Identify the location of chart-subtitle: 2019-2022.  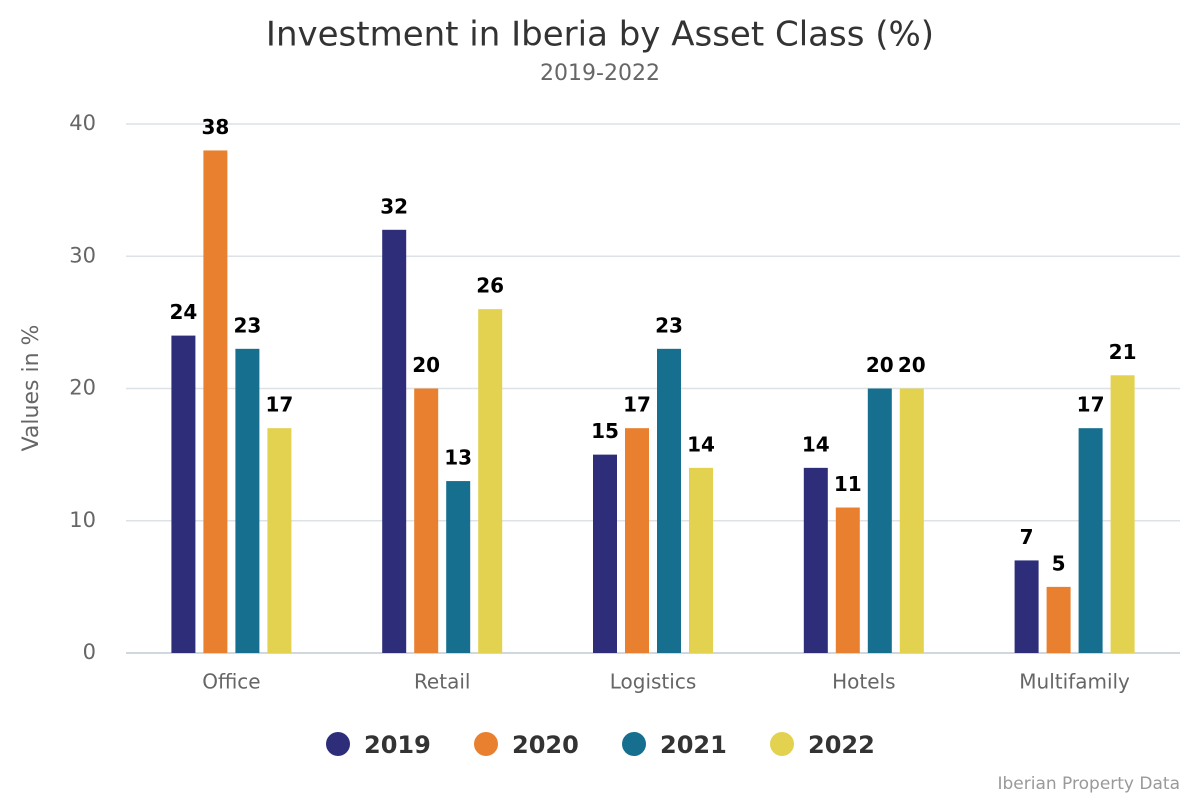
(600, 73).